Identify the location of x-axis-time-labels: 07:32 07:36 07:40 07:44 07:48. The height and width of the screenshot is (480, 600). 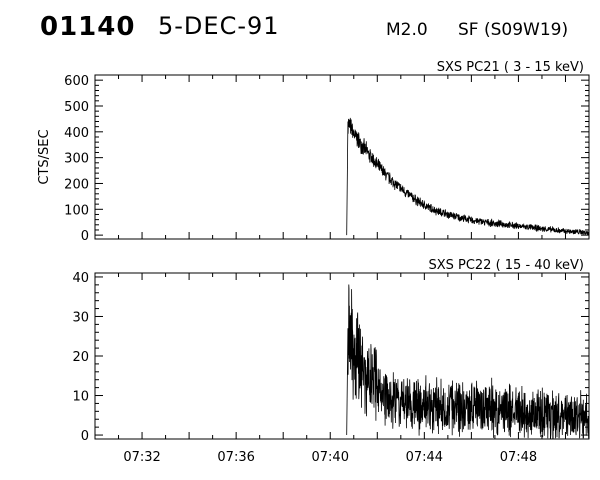
(330, 457).